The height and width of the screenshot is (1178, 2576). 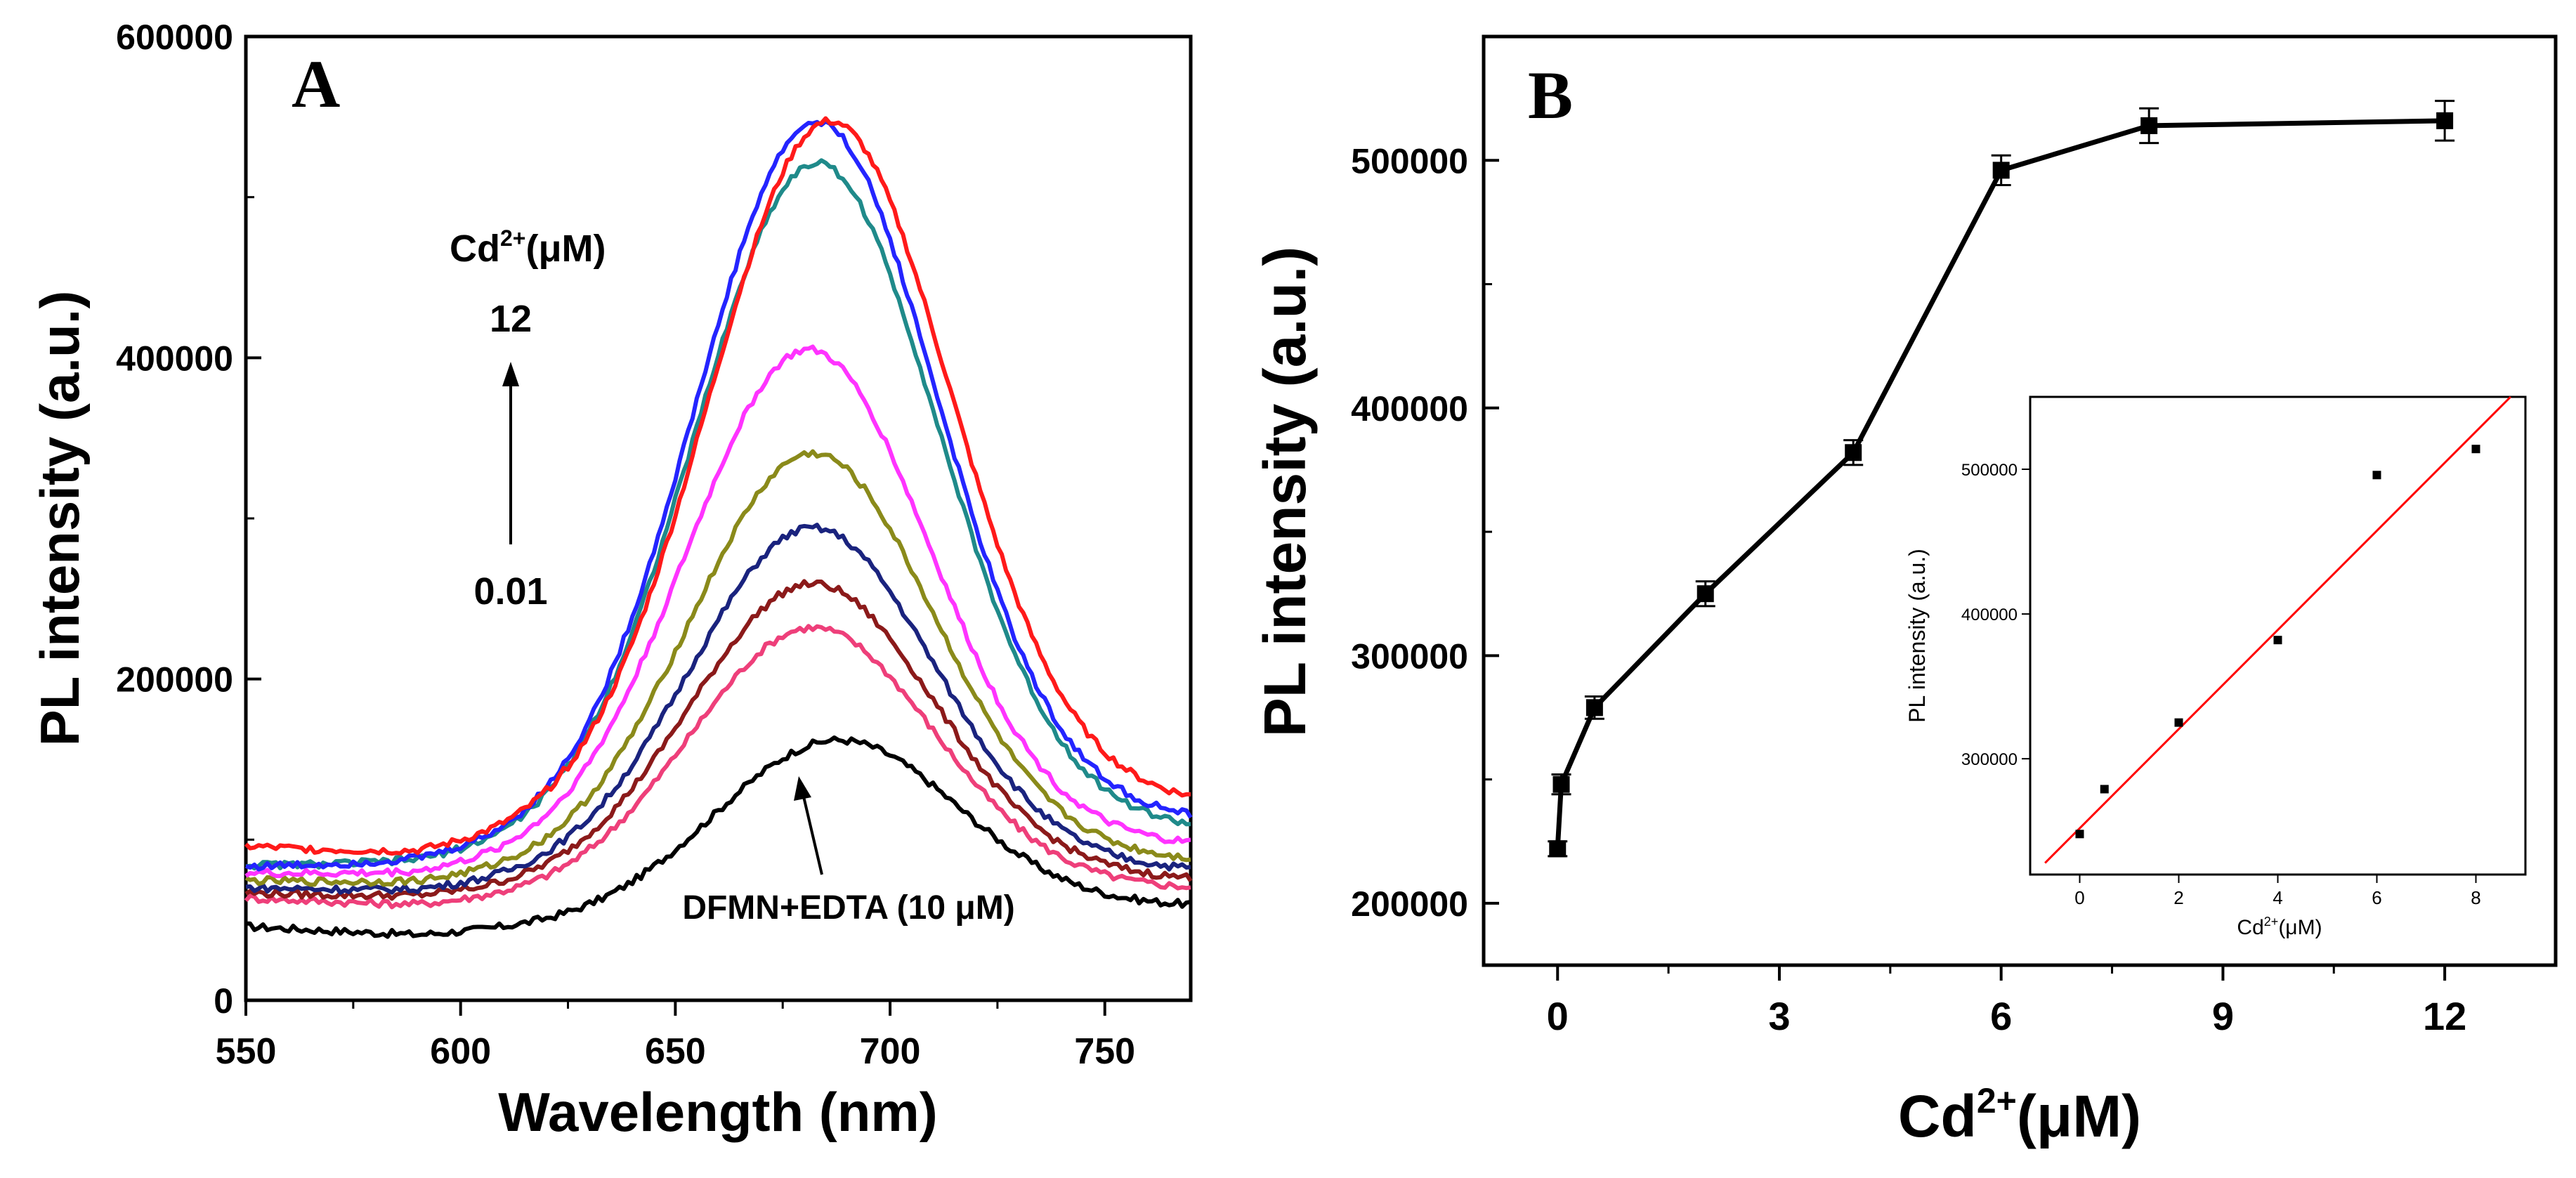 I want to click on annotation-arrow-shaft, so click(x=812, y=834).